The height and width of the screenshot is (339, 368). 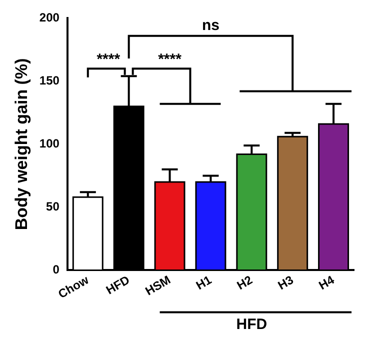 What do you see at coordinates (157, 285) in the screenshot?
I see `x-tick-label: HSM` at bounding box center [157, 285].